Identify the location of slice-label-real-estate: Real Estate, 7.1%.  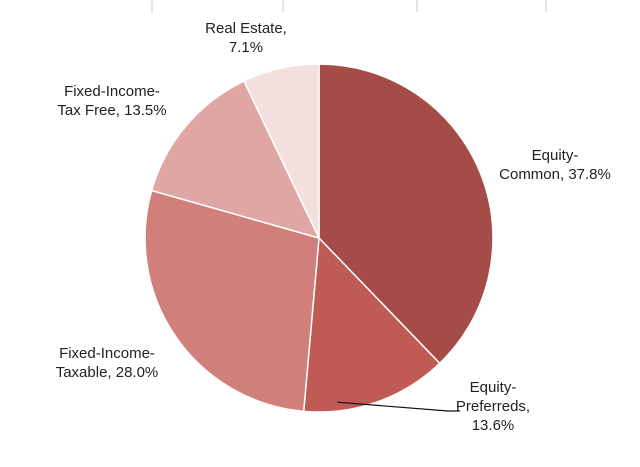
(246, 38).